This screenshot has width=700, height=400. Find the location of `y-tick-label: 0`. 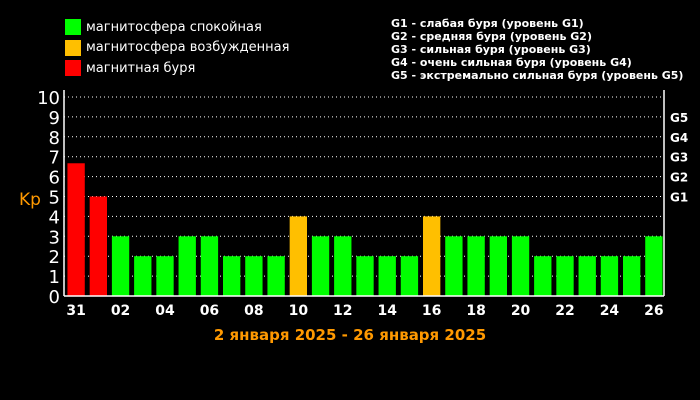

y-tick-label: 0 is located at coordinates (54, 297).